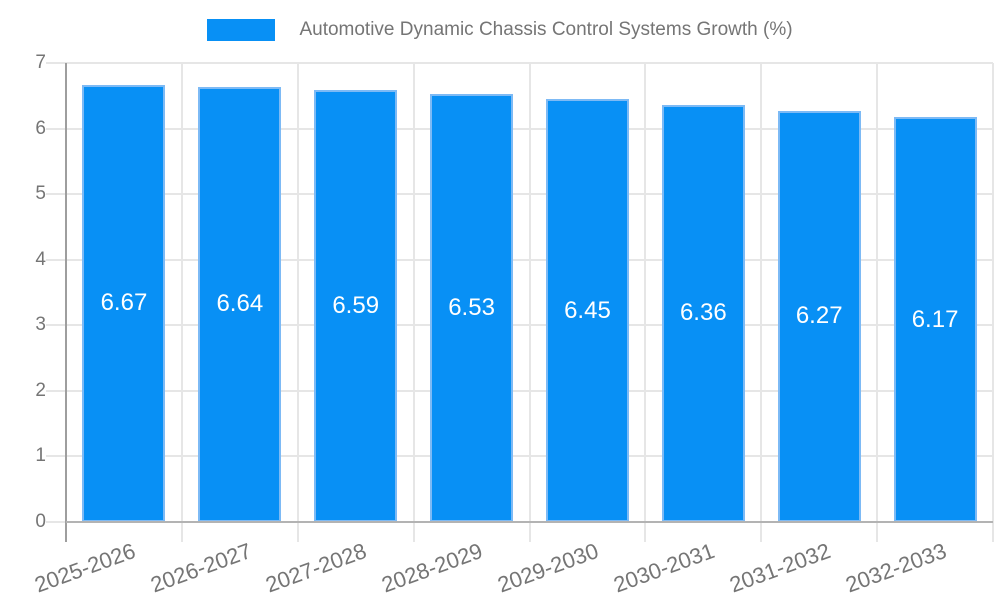  Describe the element at coordinates (40, 325) in the screenshot. I see `y-tick-label: 3` at that location.